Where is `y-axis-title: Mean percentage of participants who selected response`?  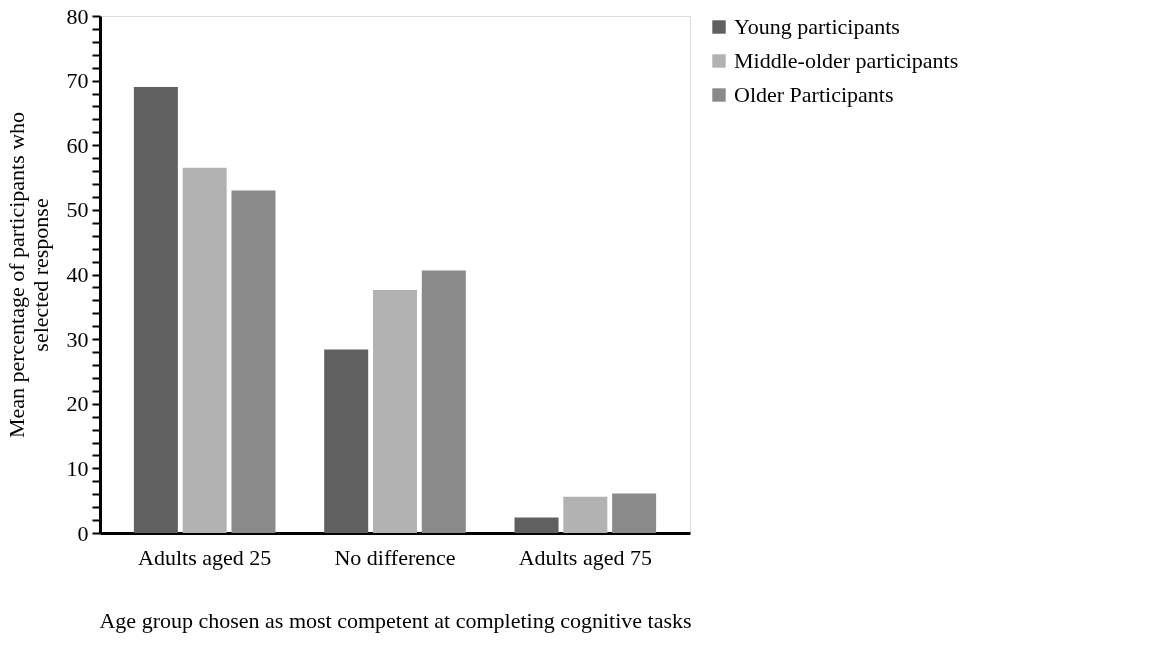 y-axis-title: Mean percentage of participants who selected response is located at coordinates (28, 275).